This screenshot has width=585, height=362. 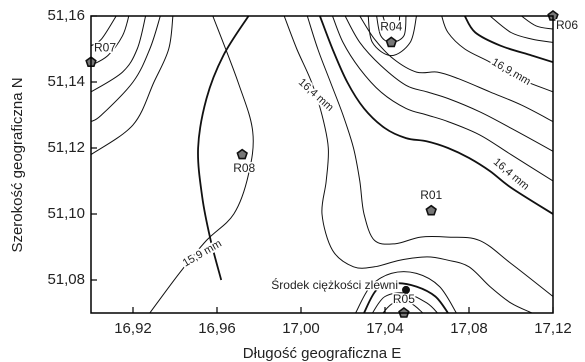 I want to click on y-tick-label: 51,10, so click(x=66, y=213).